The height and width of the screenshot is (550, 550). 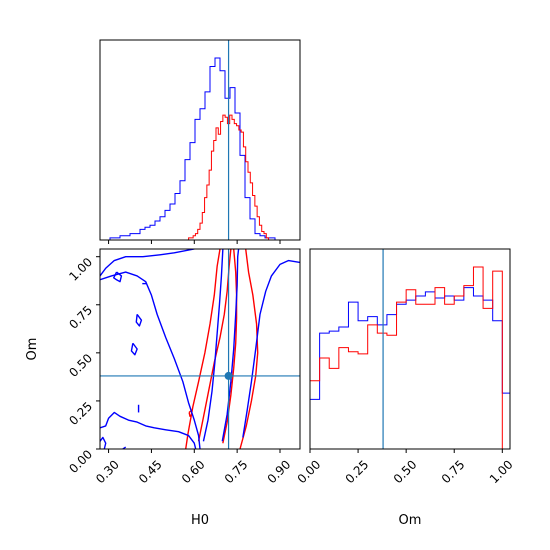 I want to click on joint-contours-group, so click(x=200, y=349).